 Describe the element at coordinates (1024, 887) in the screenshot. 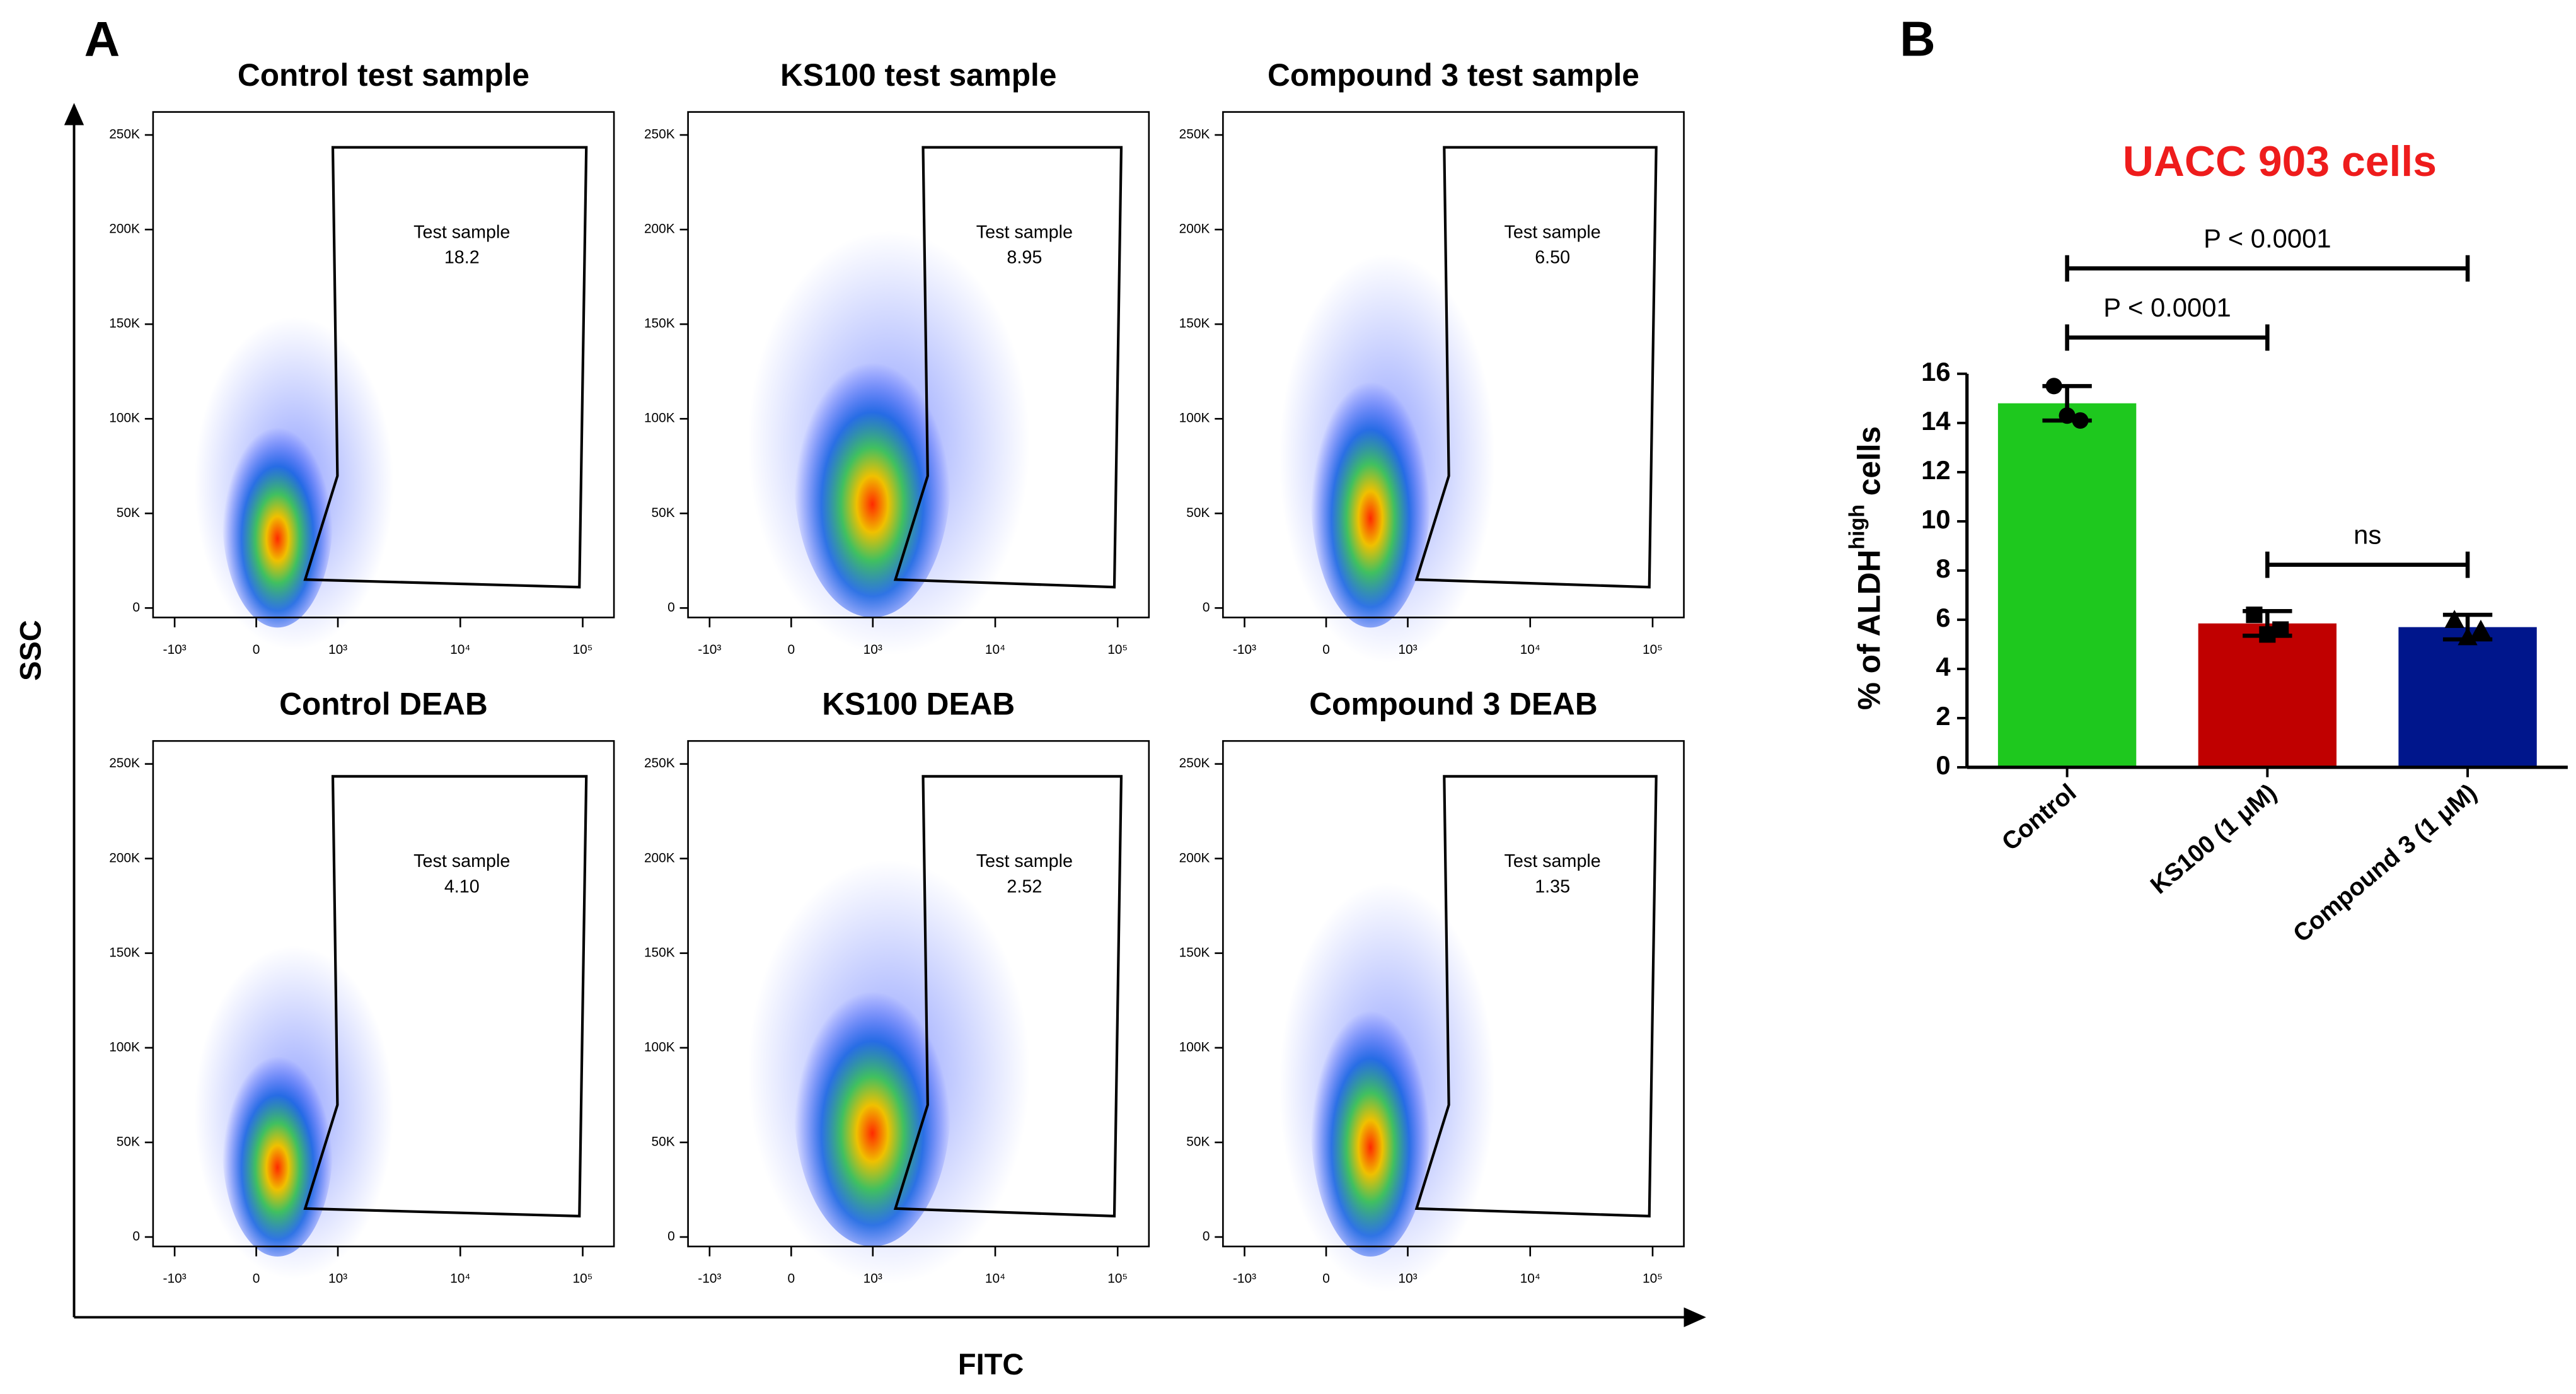

I see `gate-value: 2.52` at that location.